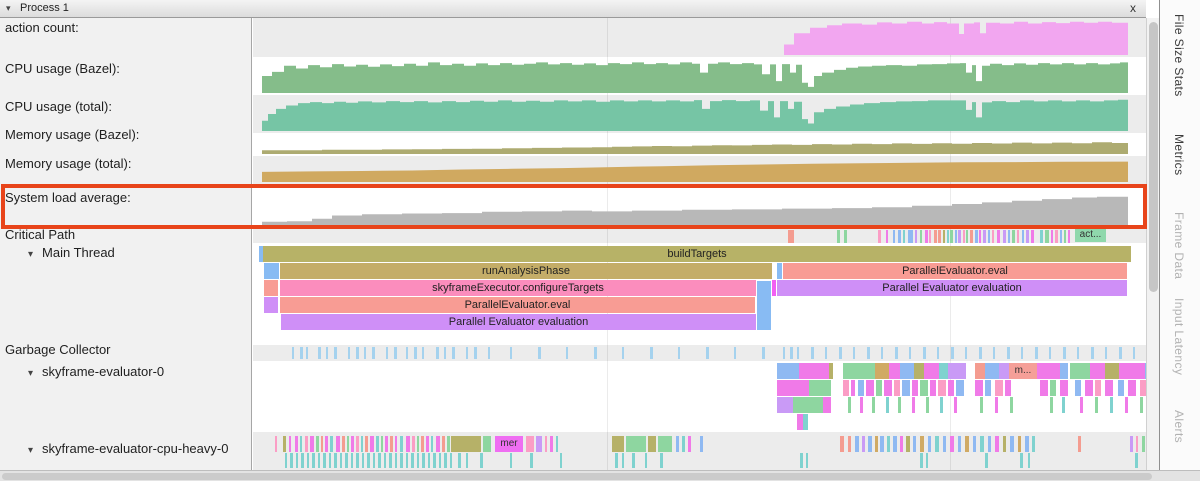  What do you see at coordinates (96, 371) in the screenshot?
I see `track-skyframe-evaluator-0: ▾ skyframe-evaluator-0` at bounding box center [96, 371].